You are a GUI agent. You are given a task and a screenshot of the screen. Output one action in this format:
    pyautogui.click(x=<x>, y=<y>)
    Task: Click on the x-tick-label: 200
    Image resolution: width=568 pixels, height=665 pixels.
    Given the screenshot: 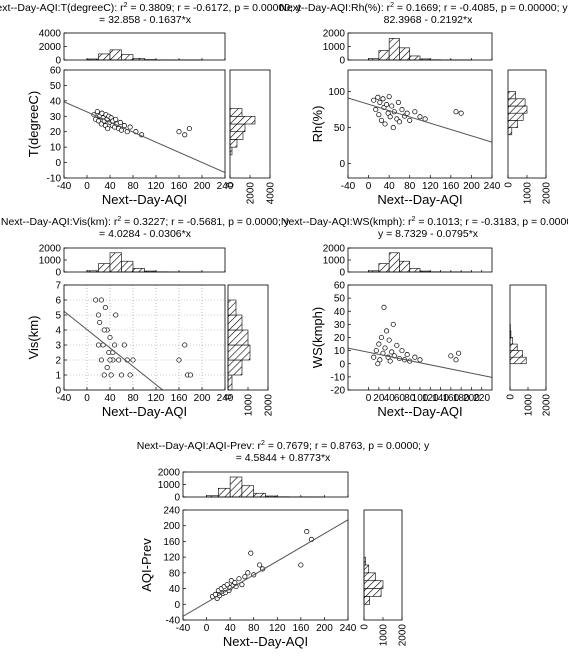 What is the action you would take?
    pyautogui.click(x=471, y=186)
    